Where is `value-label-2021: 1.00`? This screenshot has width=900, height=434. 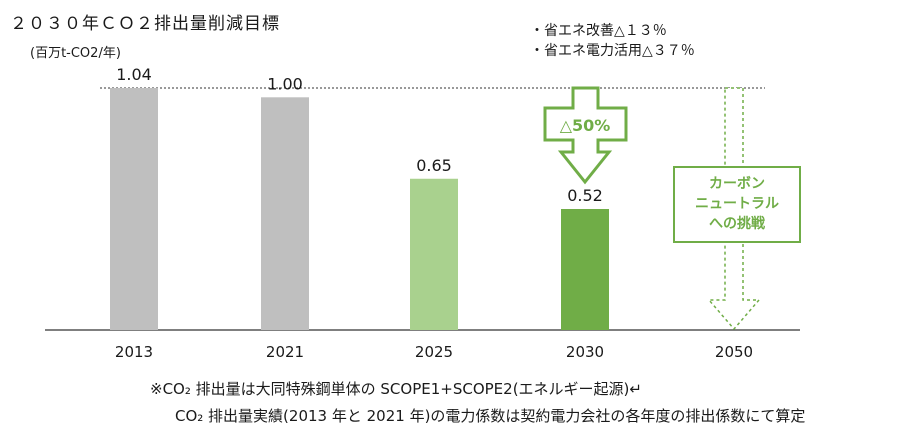 value-label-2021: 1.00 is located at coordinates (285, 83).